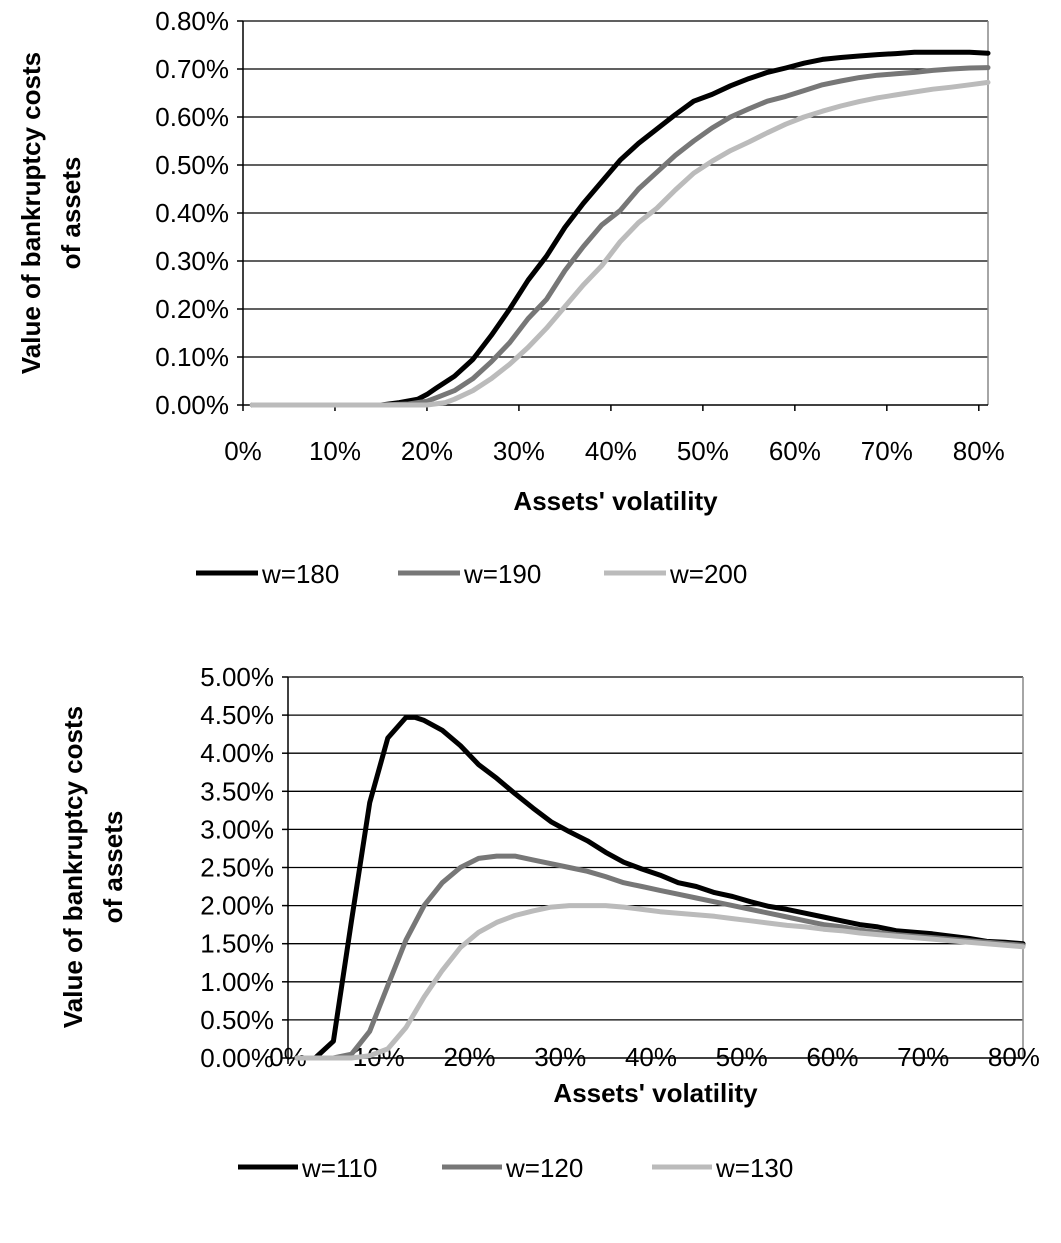  Describe the element at coordinates (192, 69) in the screenshot. I see `y-tick-label: 0.70%` at that location.